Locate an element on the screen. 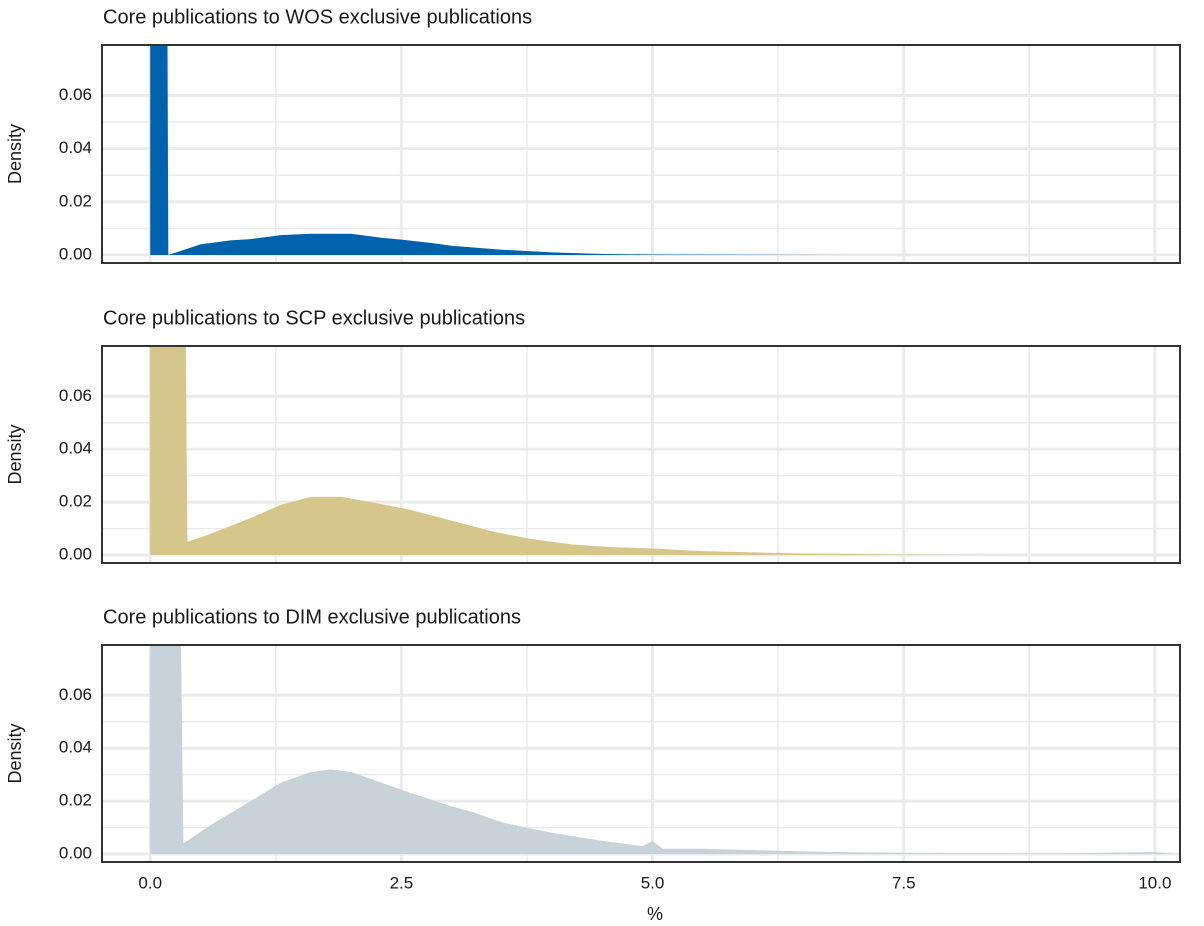 The image size is (1204, 926). x-tick-label: 0.0 is located at coordinates (150, 882).